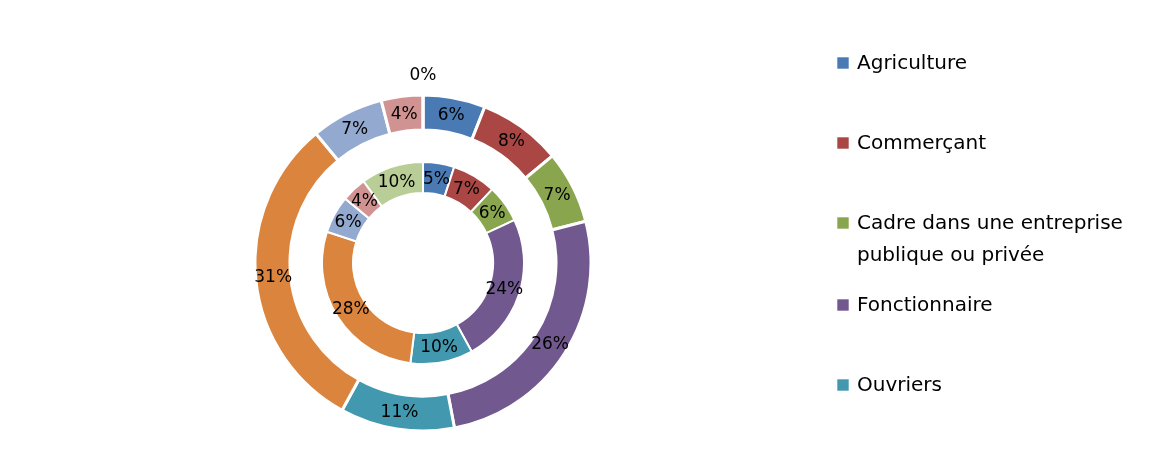  Describe the element at coordinates (912, 62) in the screenshot. I see `legend-label: Agriculture` at that location.